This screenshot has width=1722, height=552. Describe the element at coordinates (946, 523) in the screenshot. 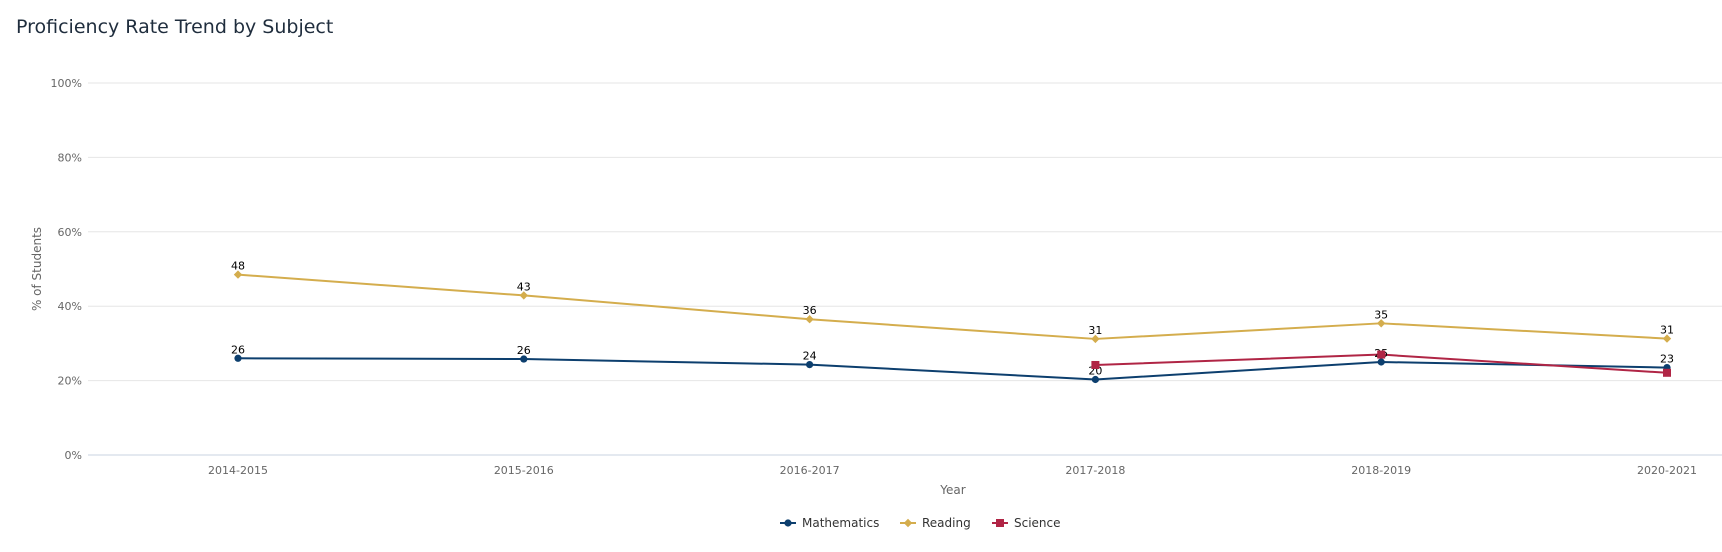

I see `legend-item-reading: Reading` at that location.